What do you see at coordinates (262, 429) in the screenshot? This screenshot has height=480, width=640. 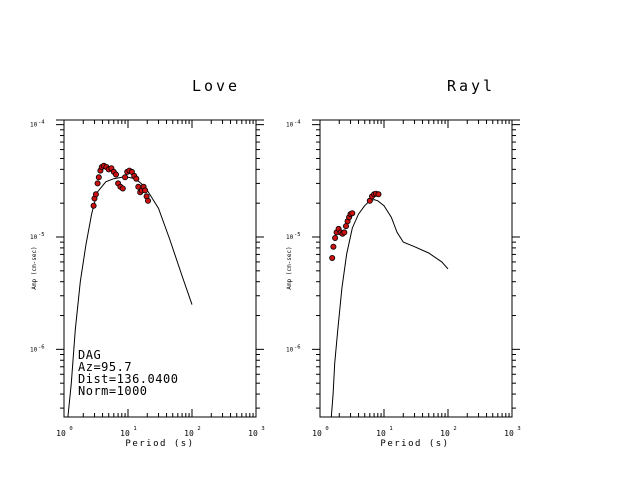 I see `love-x-tick-exponent: 3` at bounding box center [262, 429].